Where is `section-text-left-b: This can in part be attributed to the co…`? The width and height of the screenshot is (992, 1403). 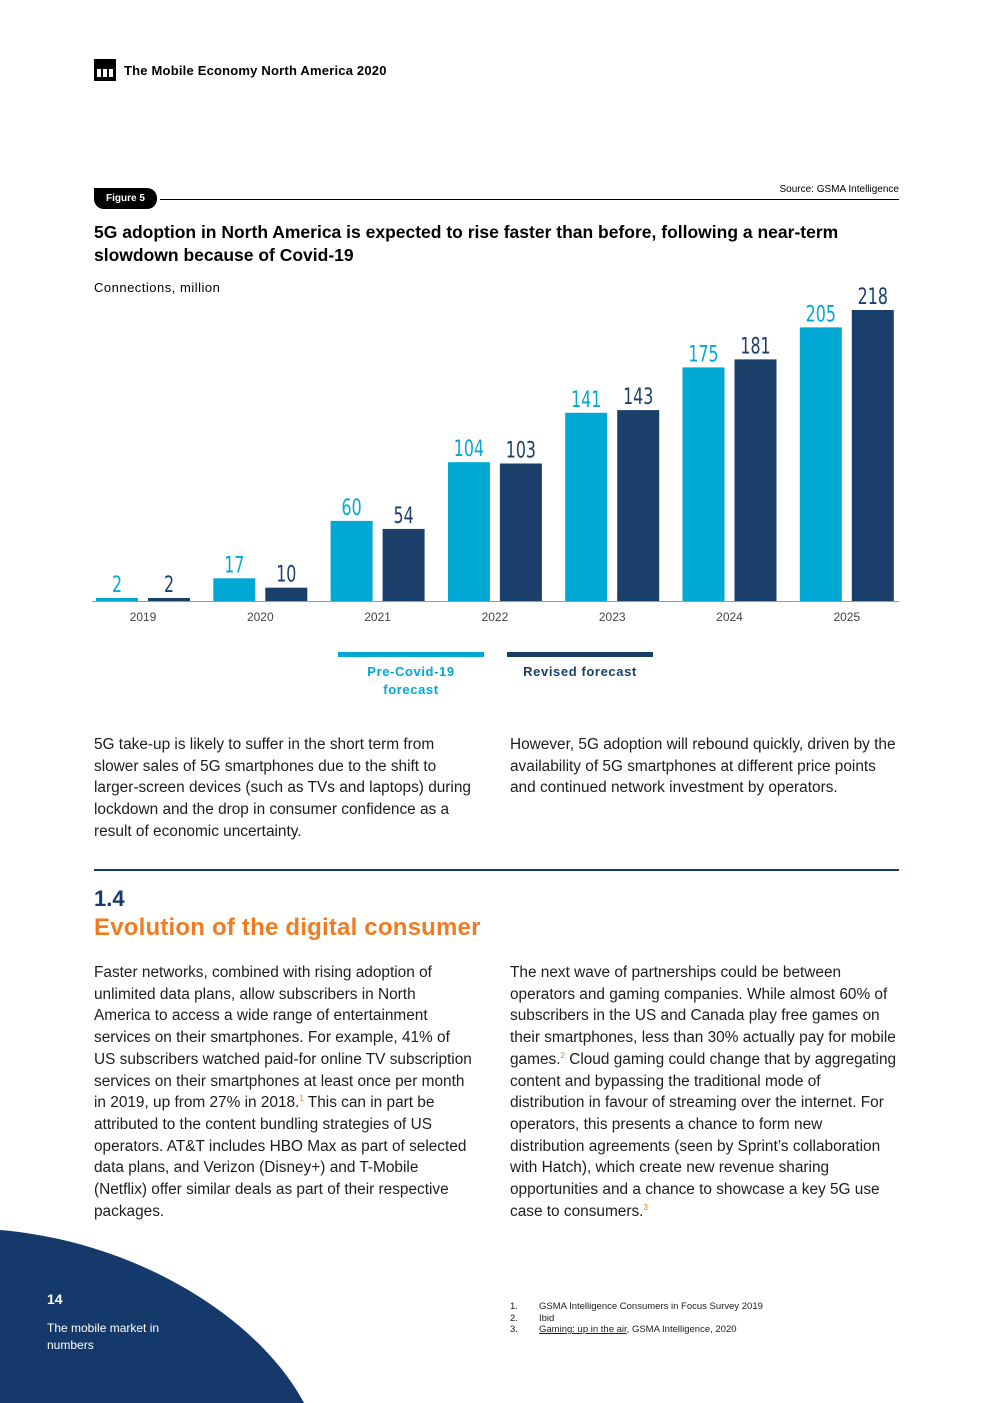 section-text-left-b: This can in part be attributed to the co… is located at coordinates (280, 1157).